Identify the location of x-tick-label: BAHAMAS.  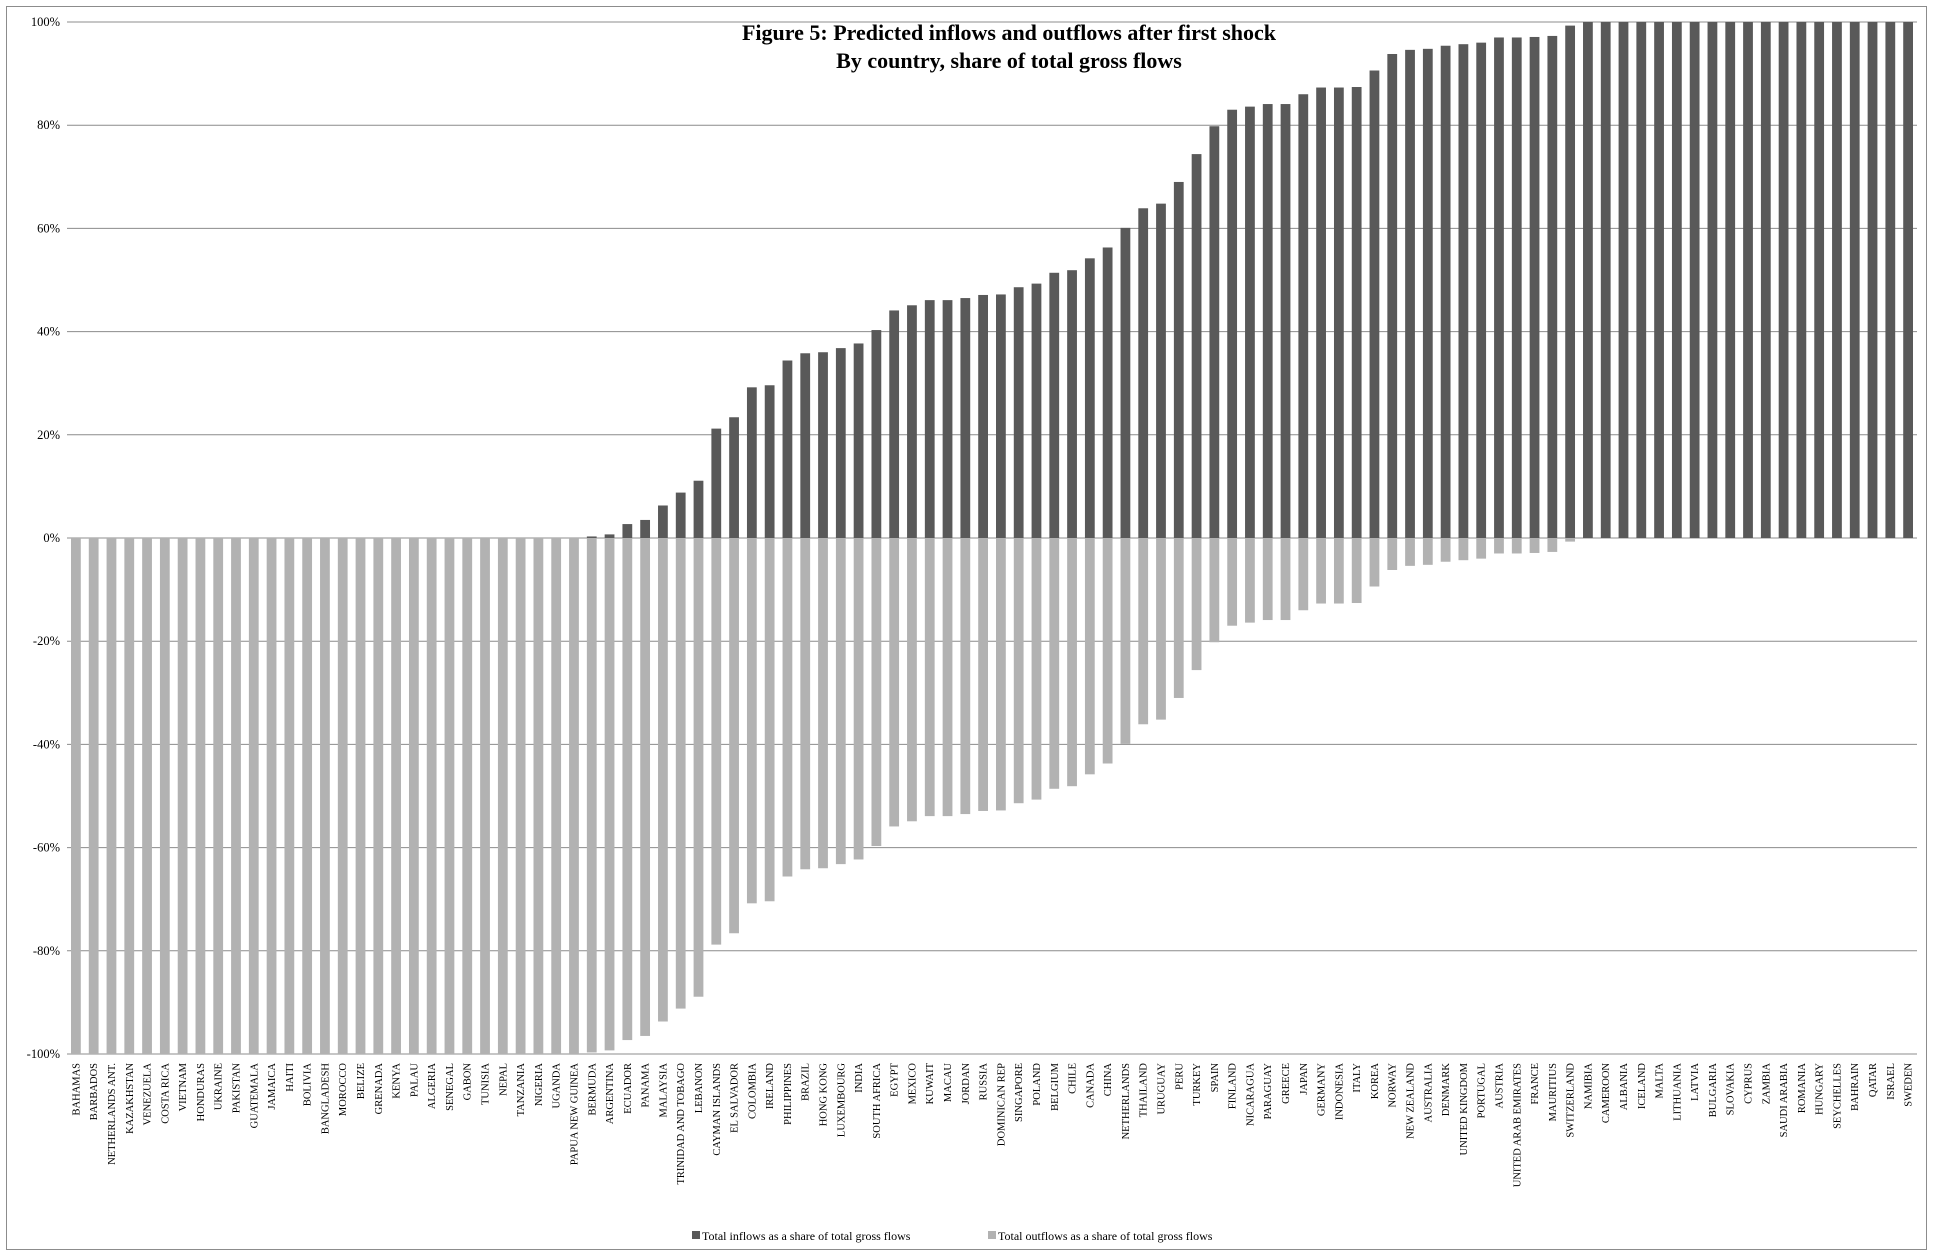
(76, 1089).